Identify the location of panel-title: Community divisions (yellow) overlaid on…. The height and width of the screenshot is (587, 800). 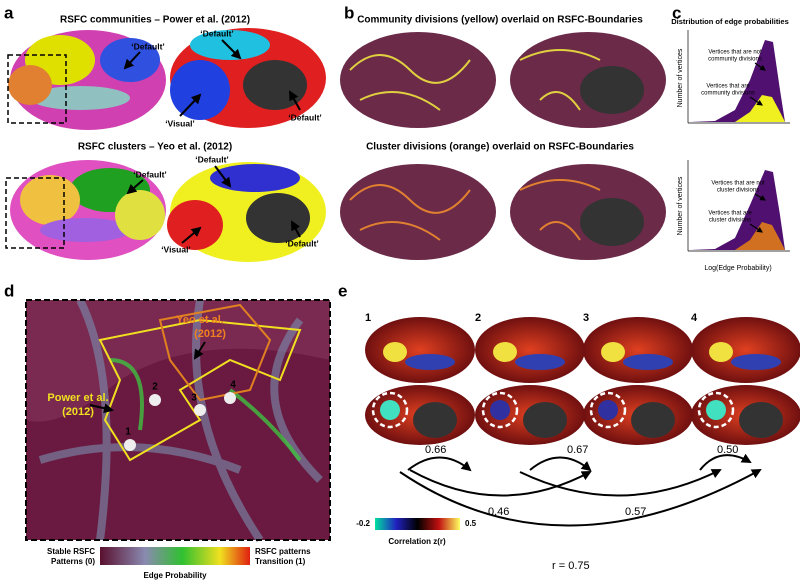
(500, 20).